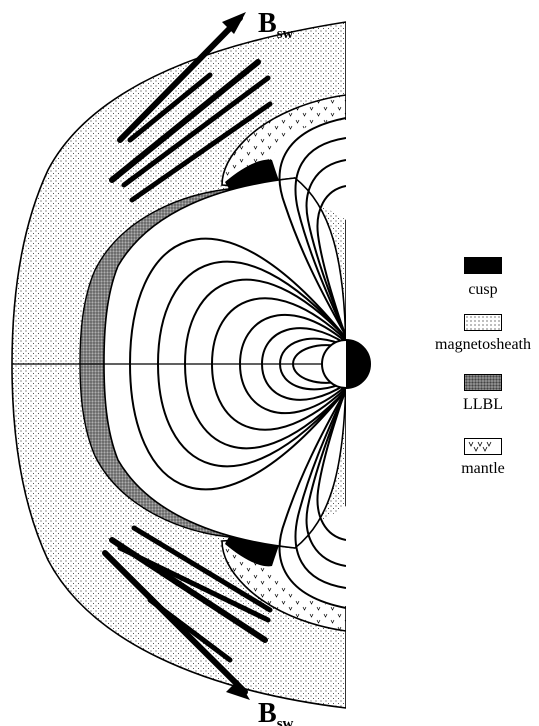  What do you see at coordinates (187, 610) in the screenshot?
I see `solar-wind-field-lines-bottom` at bounding box center [187, 610].